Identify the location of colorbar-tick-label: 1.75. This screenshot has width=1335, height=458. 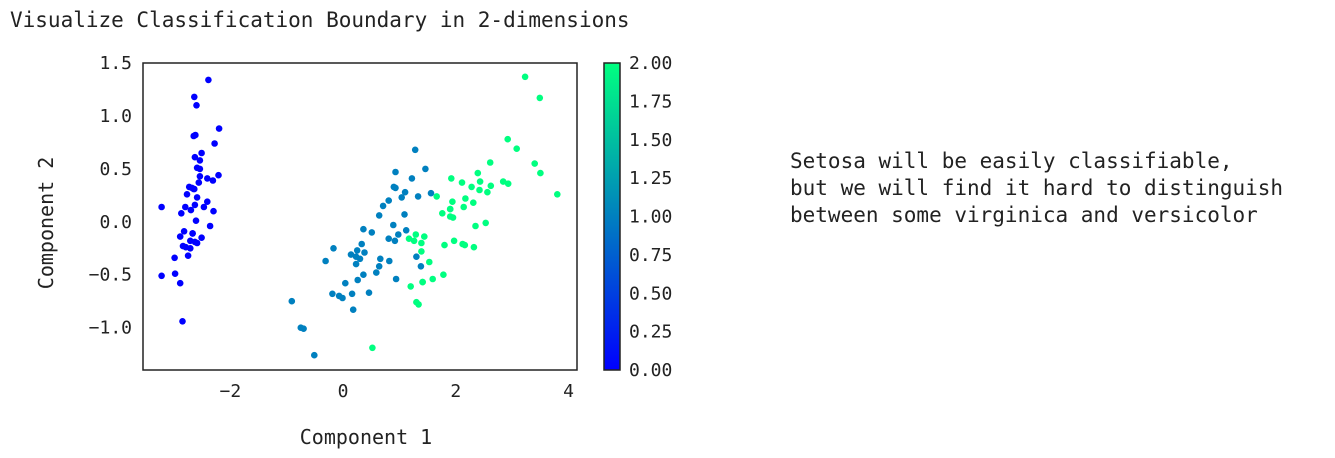
(650, 101).